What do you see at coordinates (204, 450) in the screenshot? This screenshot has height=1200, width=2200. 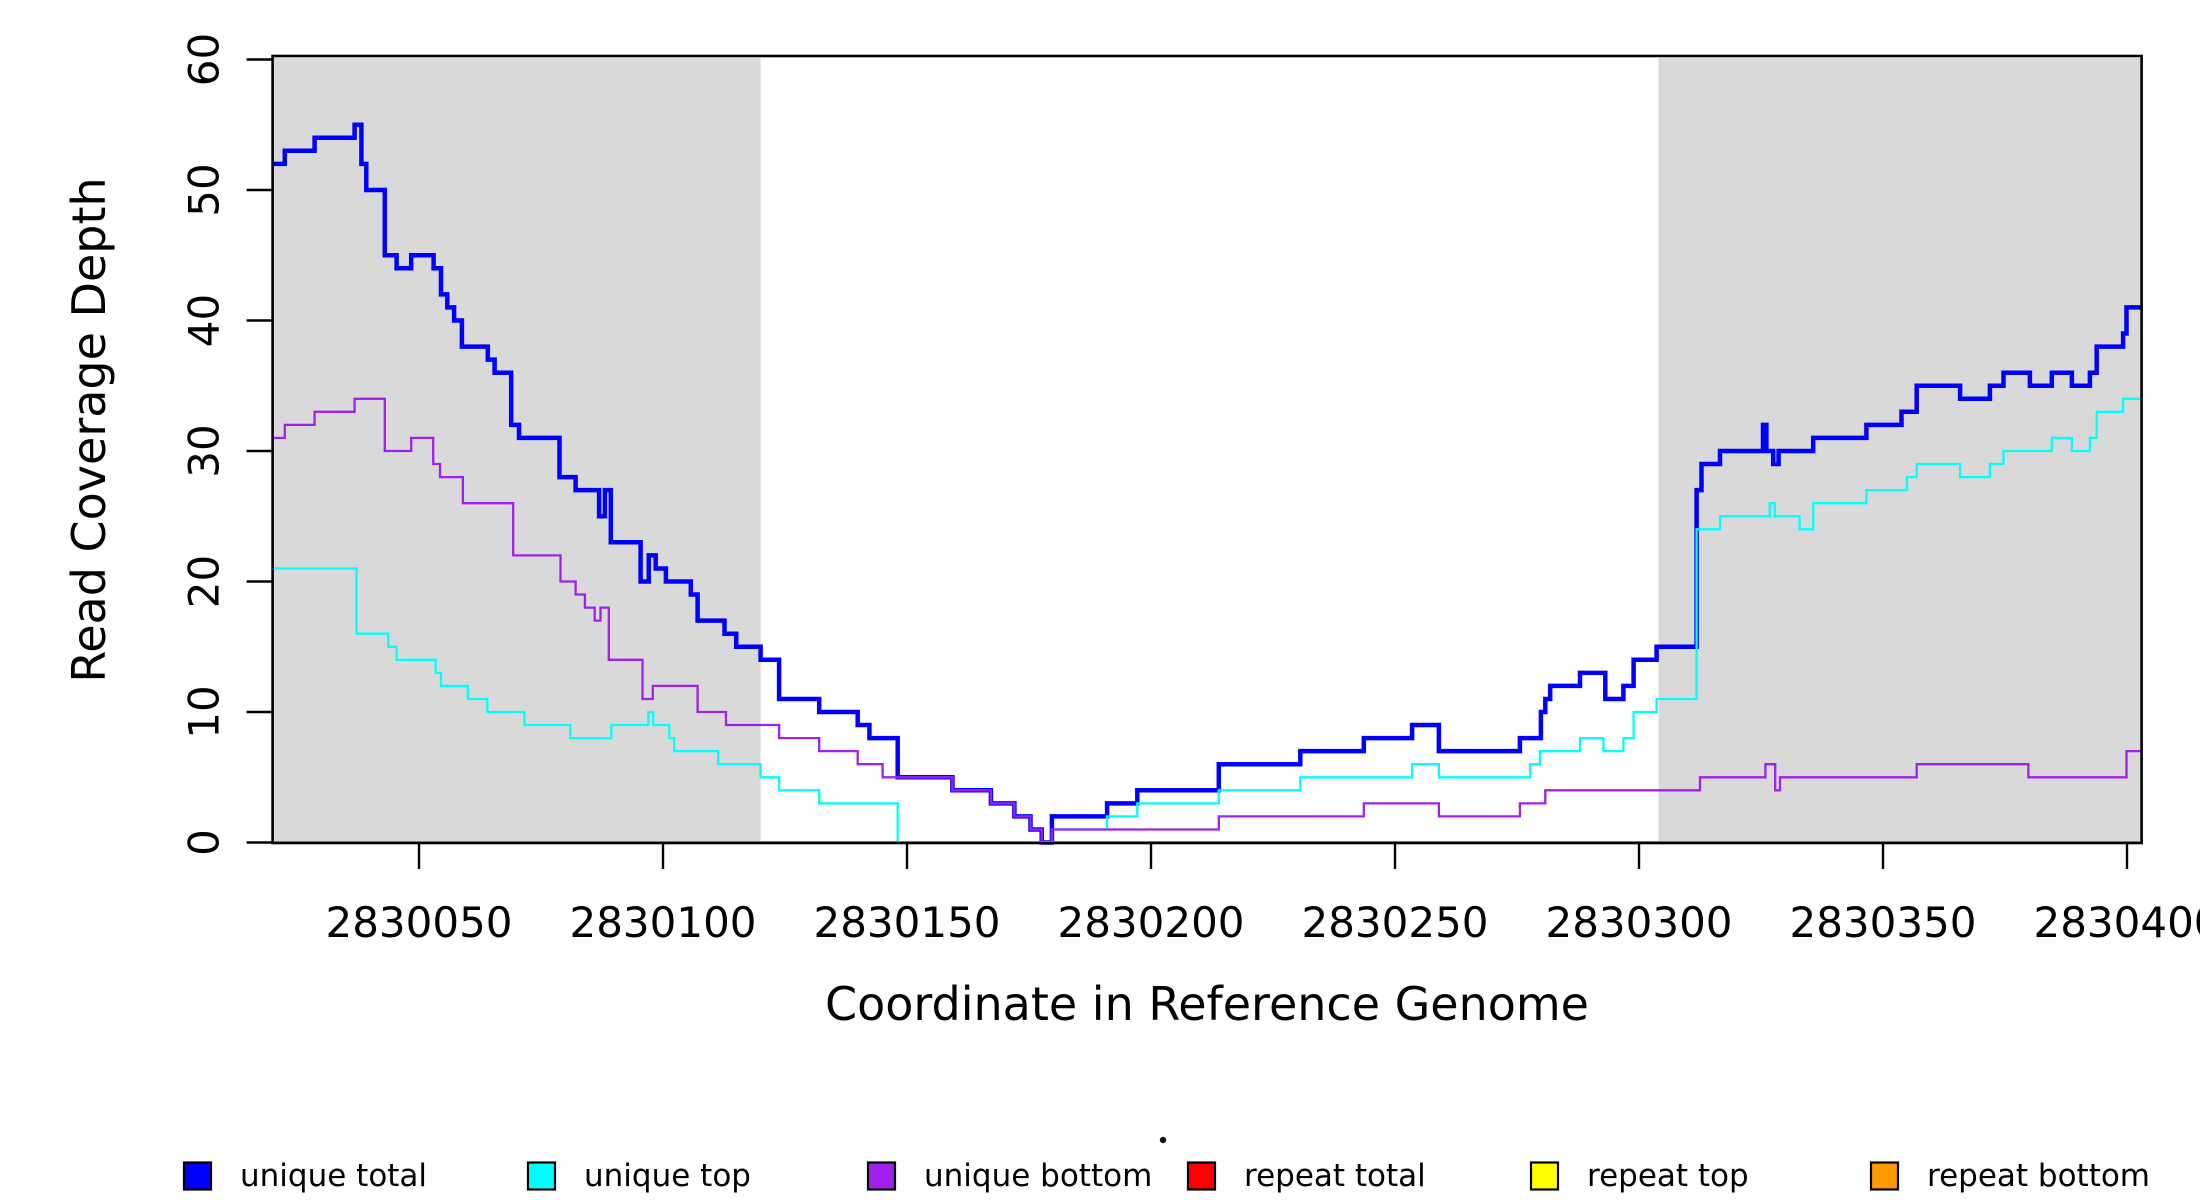 I see `y-tick-label: 30` at bounding box center [204, 450].